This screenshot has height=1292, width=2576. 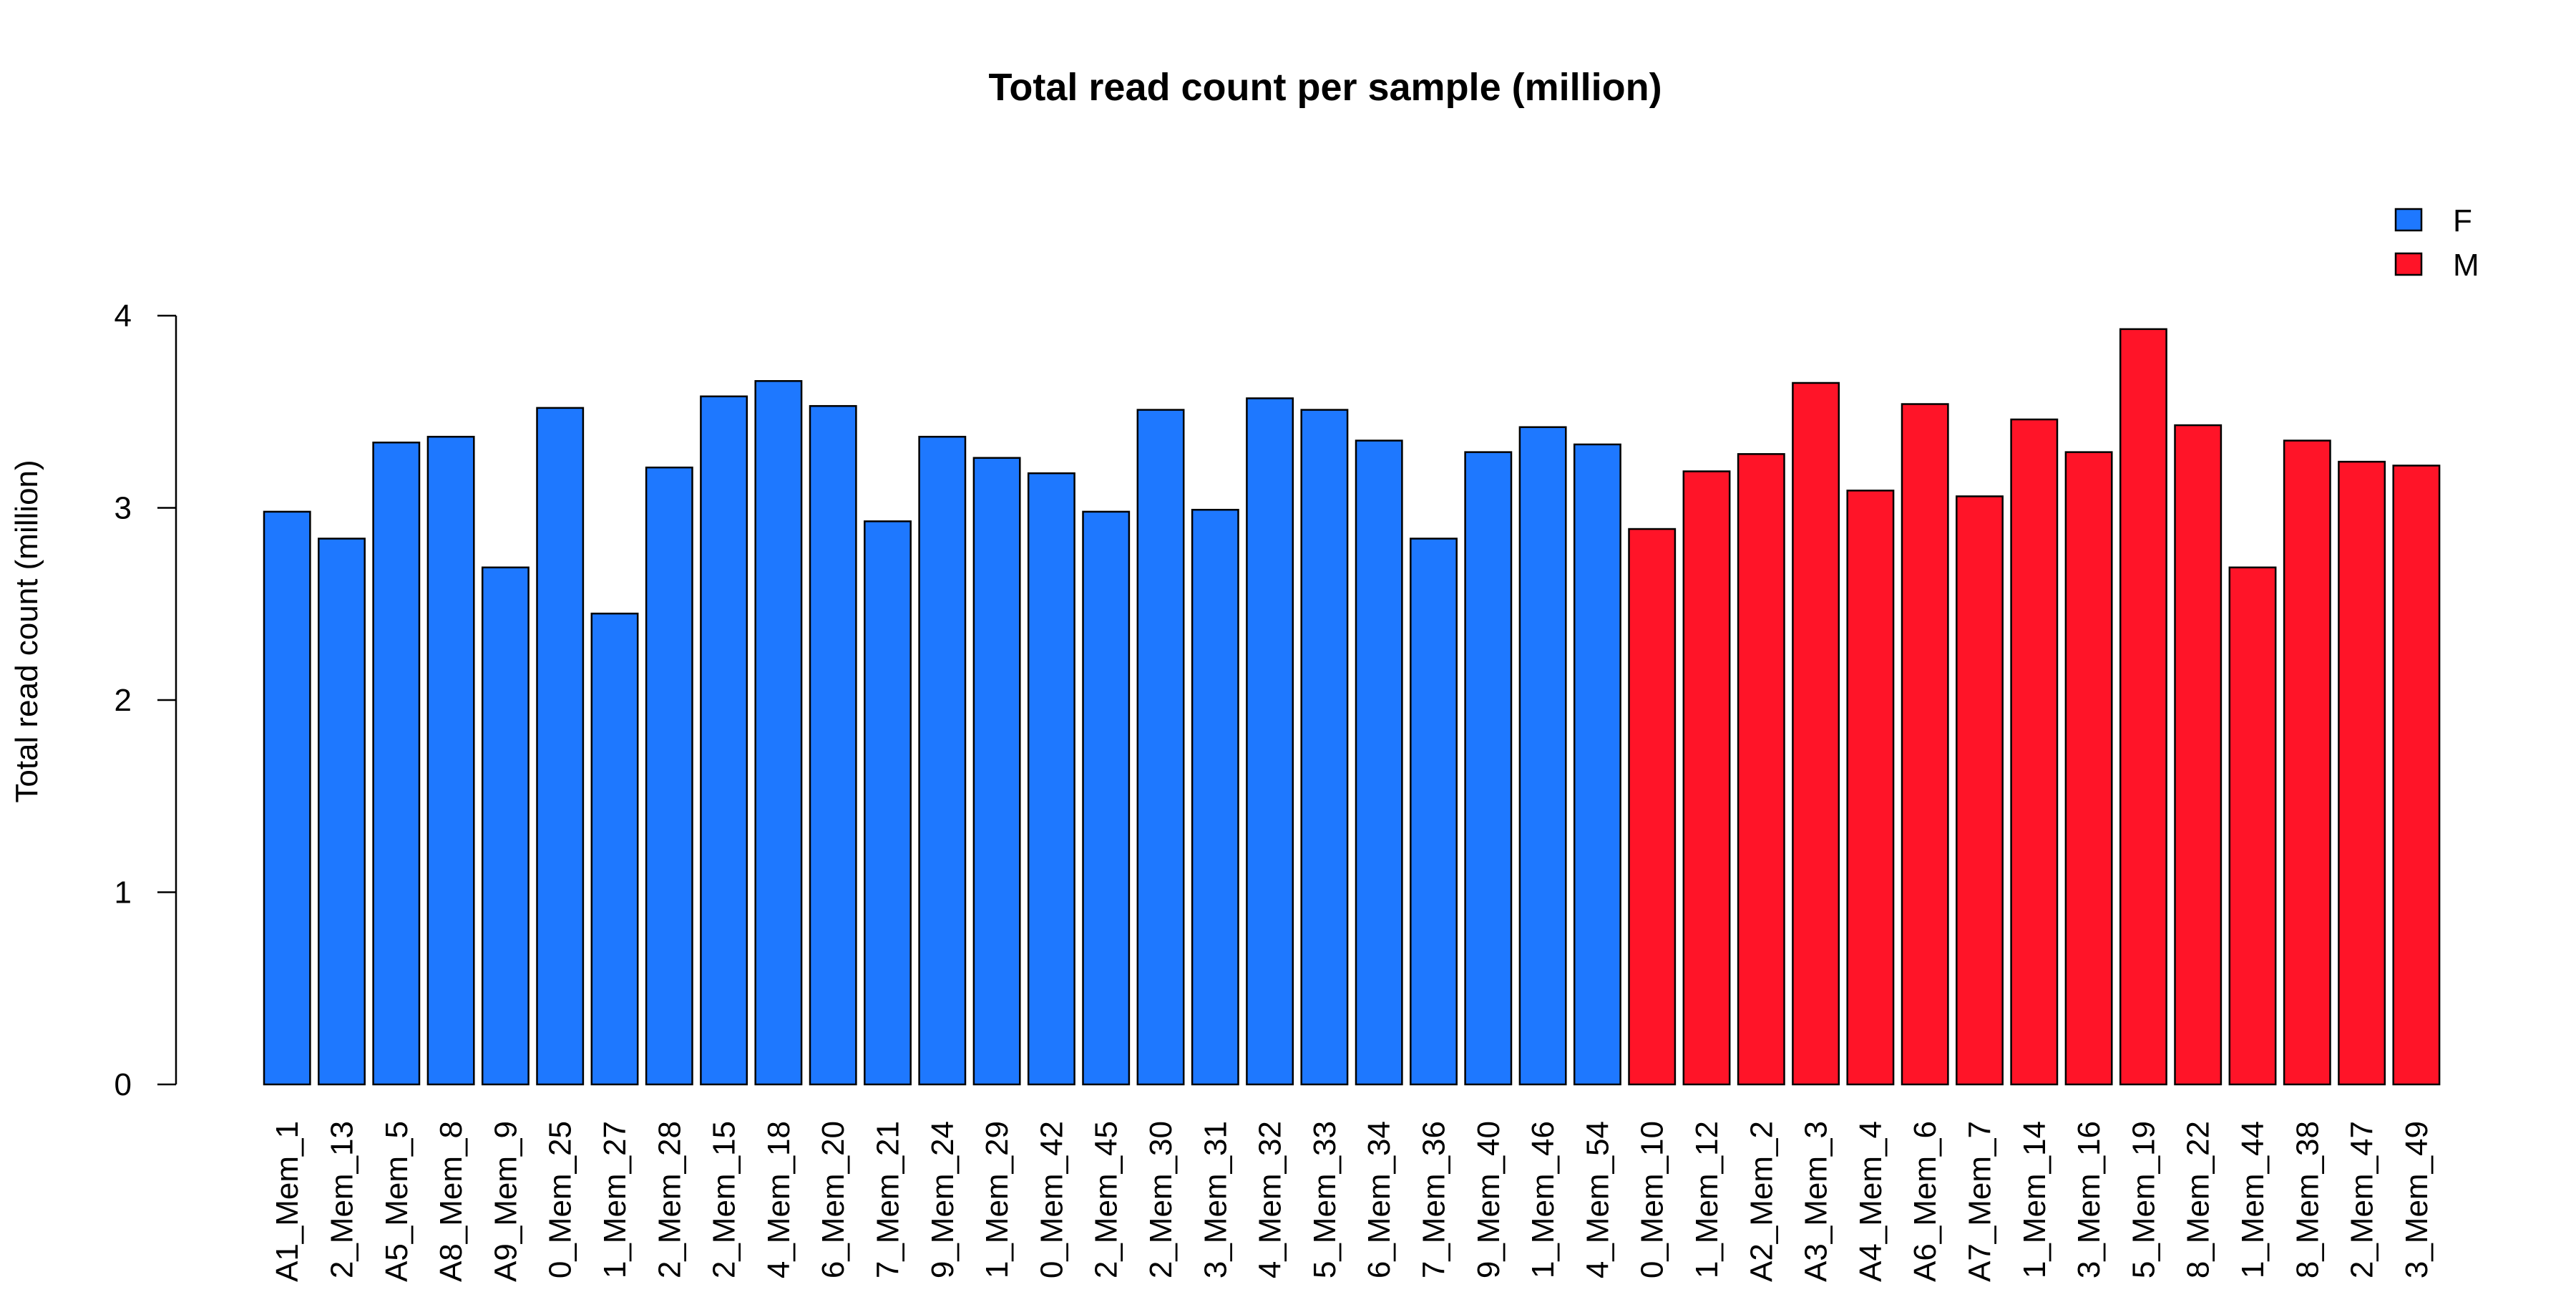 What do you see at coordinates (1270, 1199) in the screenshot?
I see `x-tick-label: 4_Mem_32` at bounding box center [1270, 1199].